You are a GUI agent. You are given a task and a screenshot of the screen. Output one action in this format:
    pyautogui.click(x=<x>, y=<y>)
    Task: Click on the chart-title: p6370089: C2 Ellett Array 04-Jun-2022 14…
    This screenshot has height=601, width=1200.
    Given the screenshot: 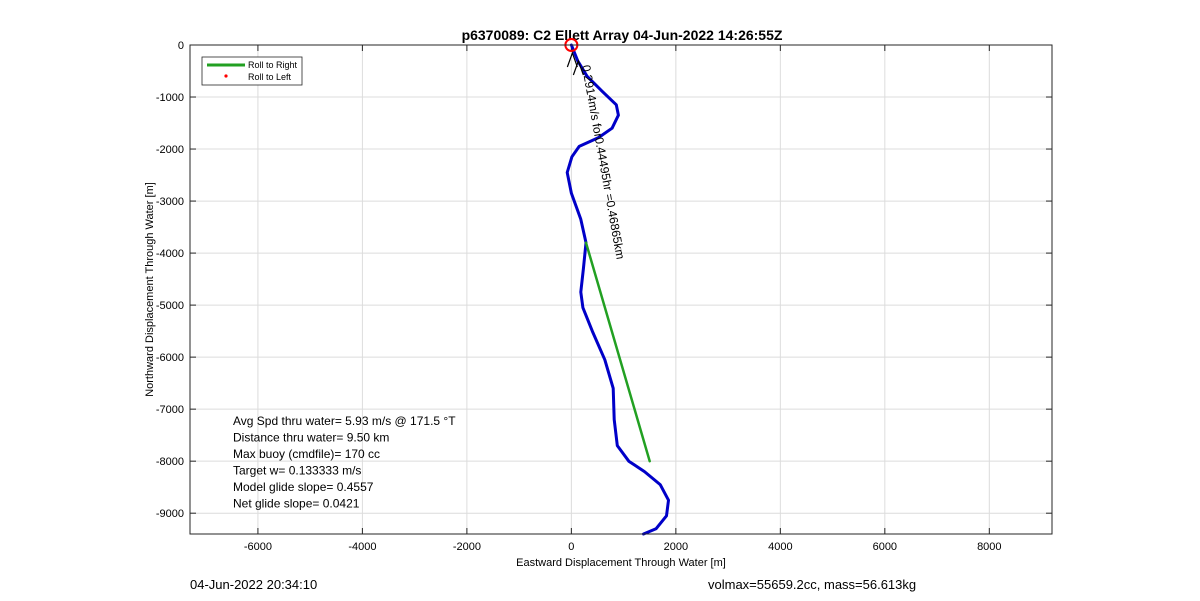 What is the action you would take?
    pyautogui.click(x=622, y=35)
    